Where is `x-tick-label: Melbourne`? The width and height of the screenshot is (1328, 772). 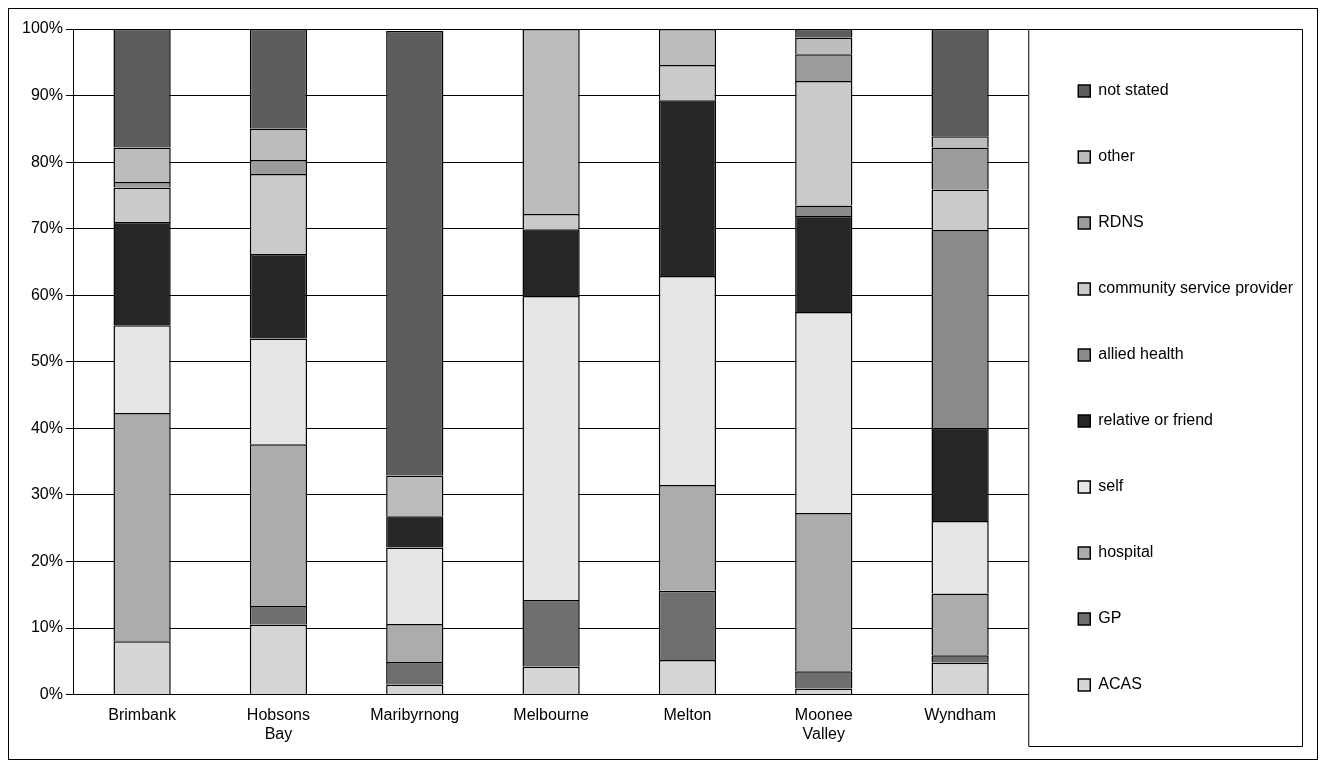
x-tick-label: Melbourne is located at coordinates (551, 714).